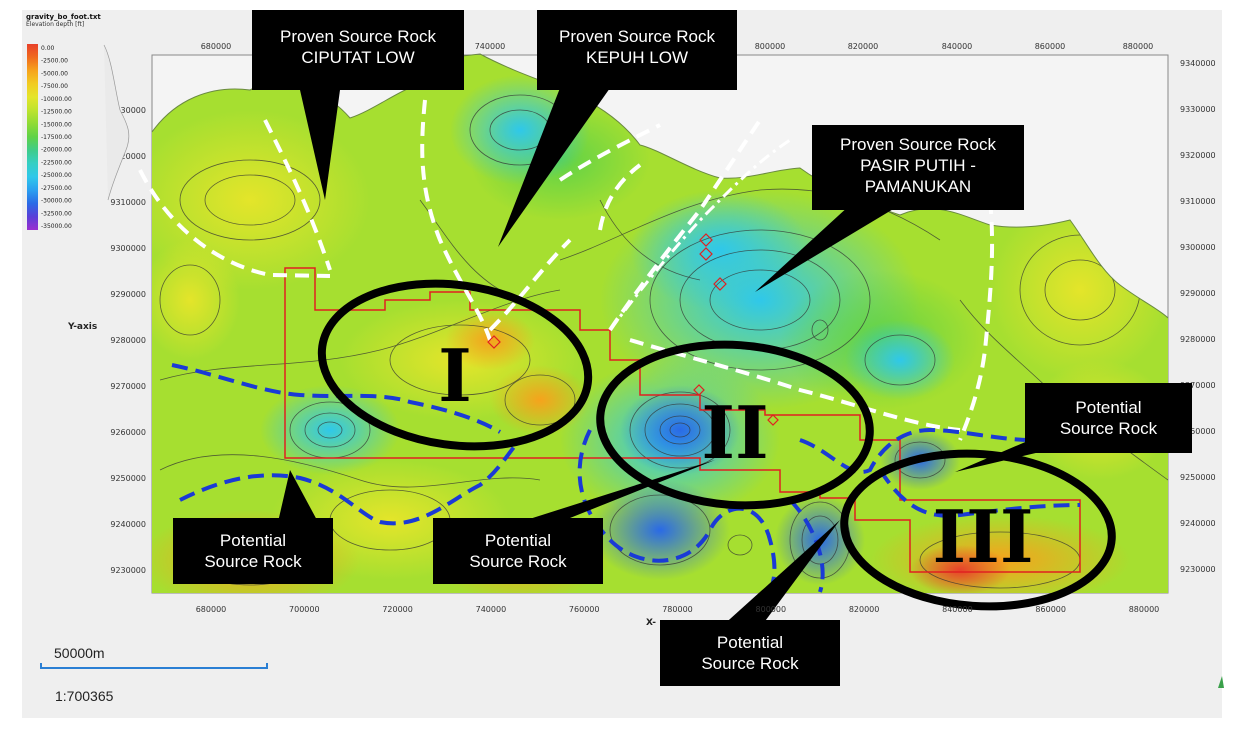  Describe the element at coordinates (128, 156) in the screenshot. I see `y-tick-left: 9320000` at that location.